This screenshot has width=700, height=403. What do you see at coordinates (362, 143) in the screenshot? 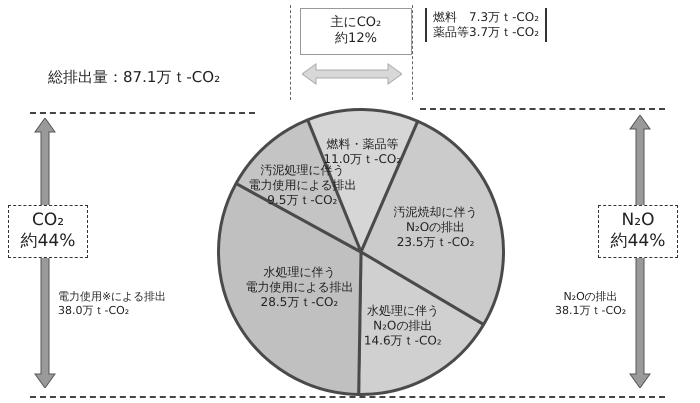
I see `slice-label: 燃料・薬品等` at bounding box center [362, 143].